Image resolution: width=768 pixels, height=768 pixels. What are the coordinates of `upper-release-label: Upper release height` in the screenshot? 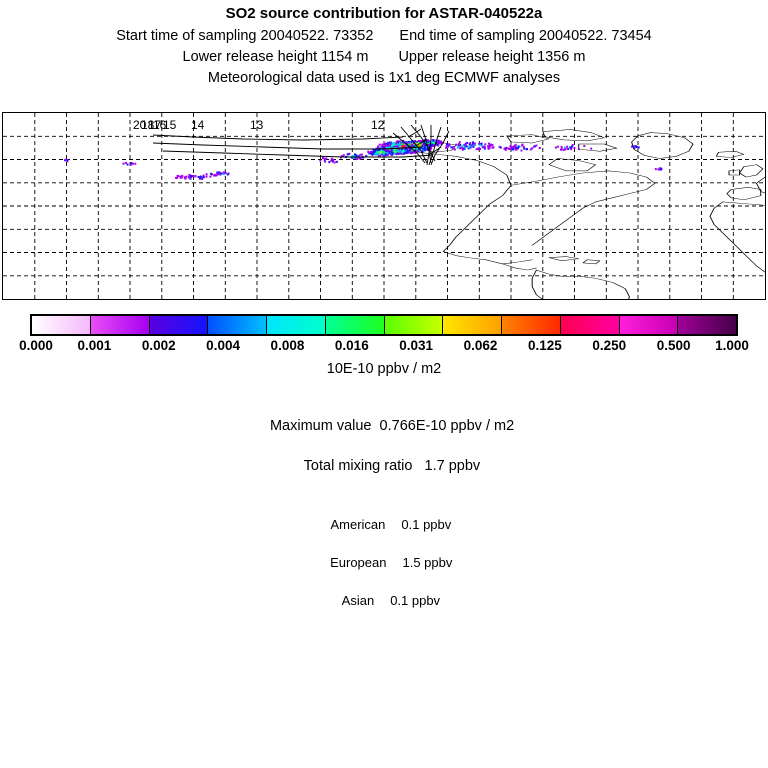 It's located at (466, 57).